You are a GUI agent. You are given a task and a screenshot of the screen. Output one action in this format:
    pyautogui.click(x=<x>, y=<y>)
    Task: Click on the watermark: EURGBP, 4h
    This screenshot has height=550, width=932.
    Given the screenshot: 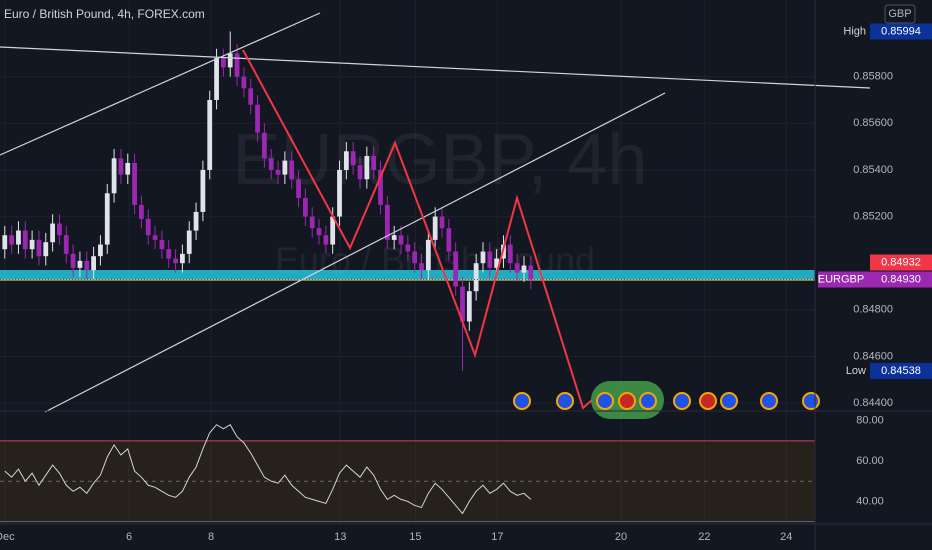 What is the action you would take?
    pyautogui.click(x=440, y=160)
    